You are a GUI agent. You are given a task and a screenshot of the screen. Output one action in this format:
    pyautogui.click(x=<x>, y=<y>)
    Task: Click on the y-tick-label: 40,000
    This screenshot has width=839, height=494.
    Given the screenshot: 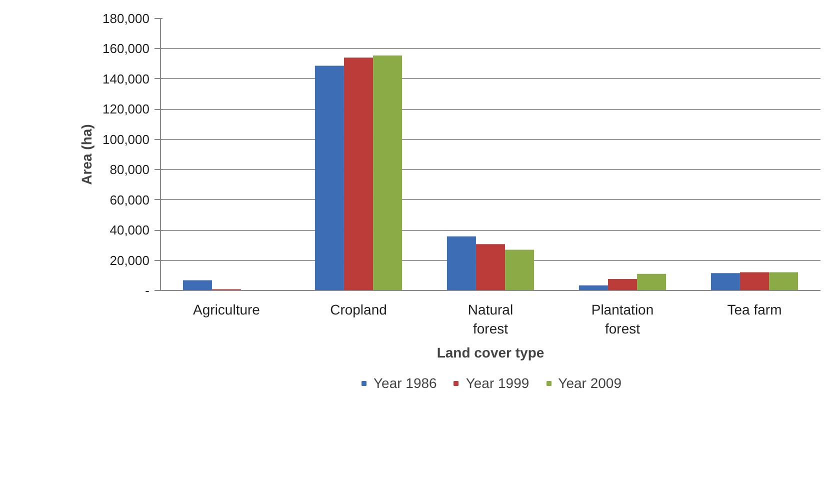 What is the action you would take?
    pyautogui.click(x=130, y=230)
    